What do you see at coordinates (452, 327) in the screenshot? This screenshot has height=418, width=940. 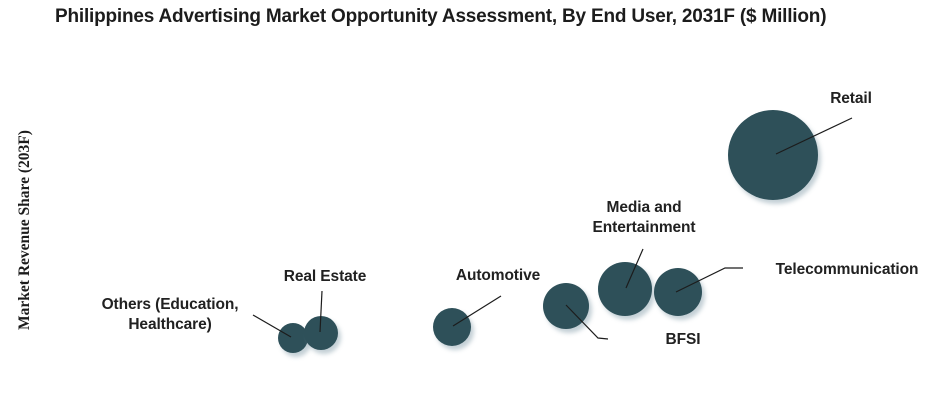 I see `bubble-automotive` at bounding box center [452, 327].